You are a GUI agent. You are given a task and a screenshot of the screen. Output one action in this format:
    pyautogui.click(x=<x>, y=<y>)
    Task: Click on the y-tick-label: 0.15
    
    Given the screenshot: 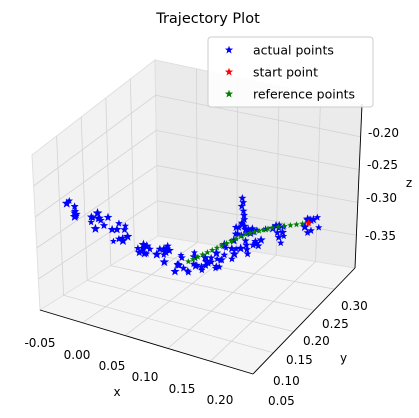 What is the action you would take?
    pyautogui.click(x=299, y=360)
    